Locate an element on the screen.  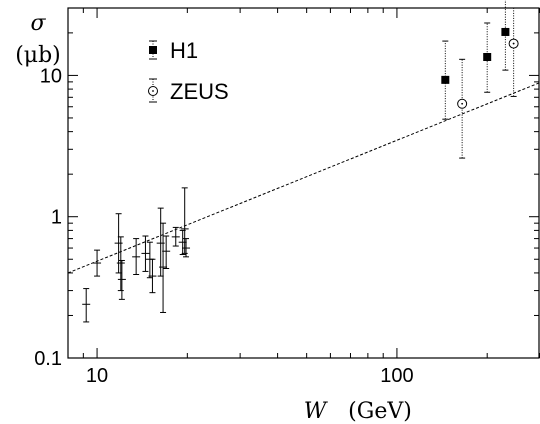
y-tick-label: 10 is located at coordinates (51, 76).